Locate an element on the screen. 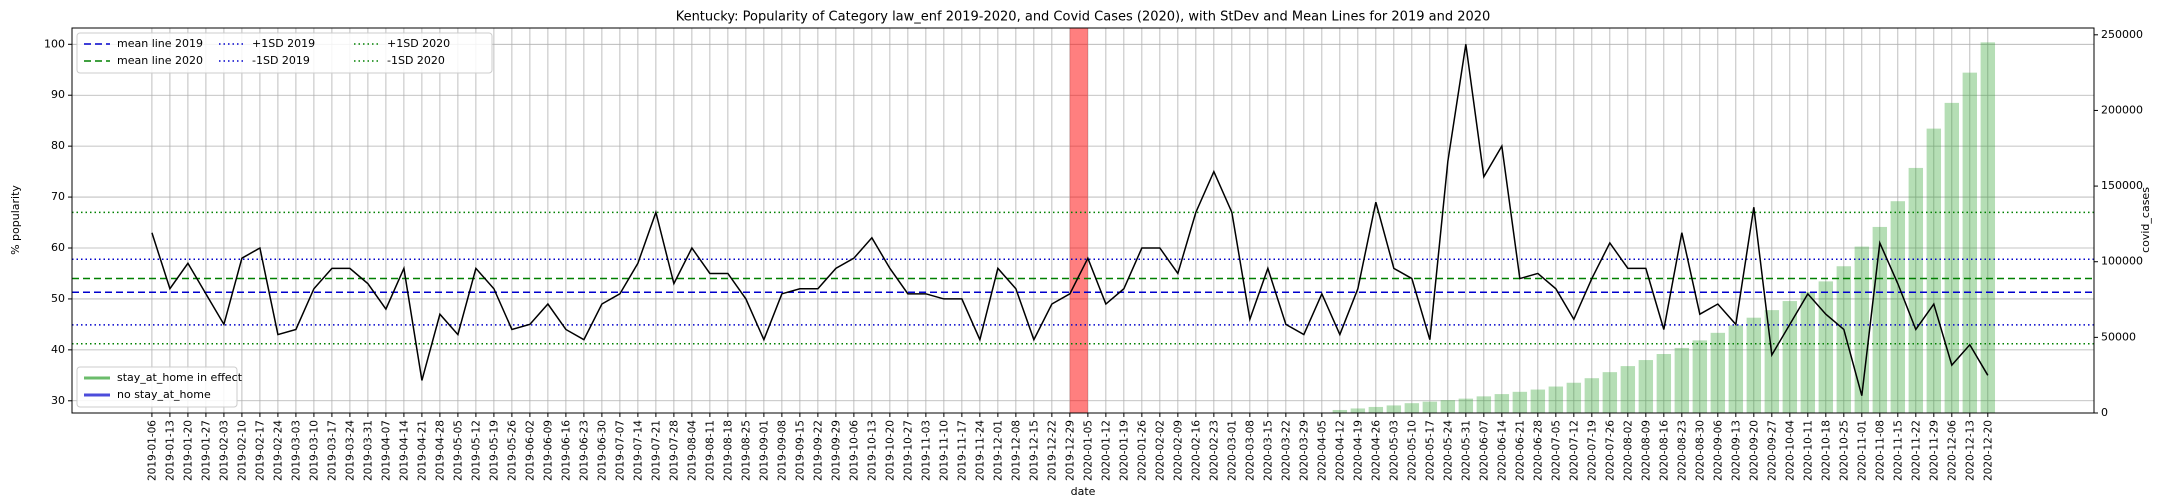  legend-label: +1SD 2019 is located at coordinates (283, 43).